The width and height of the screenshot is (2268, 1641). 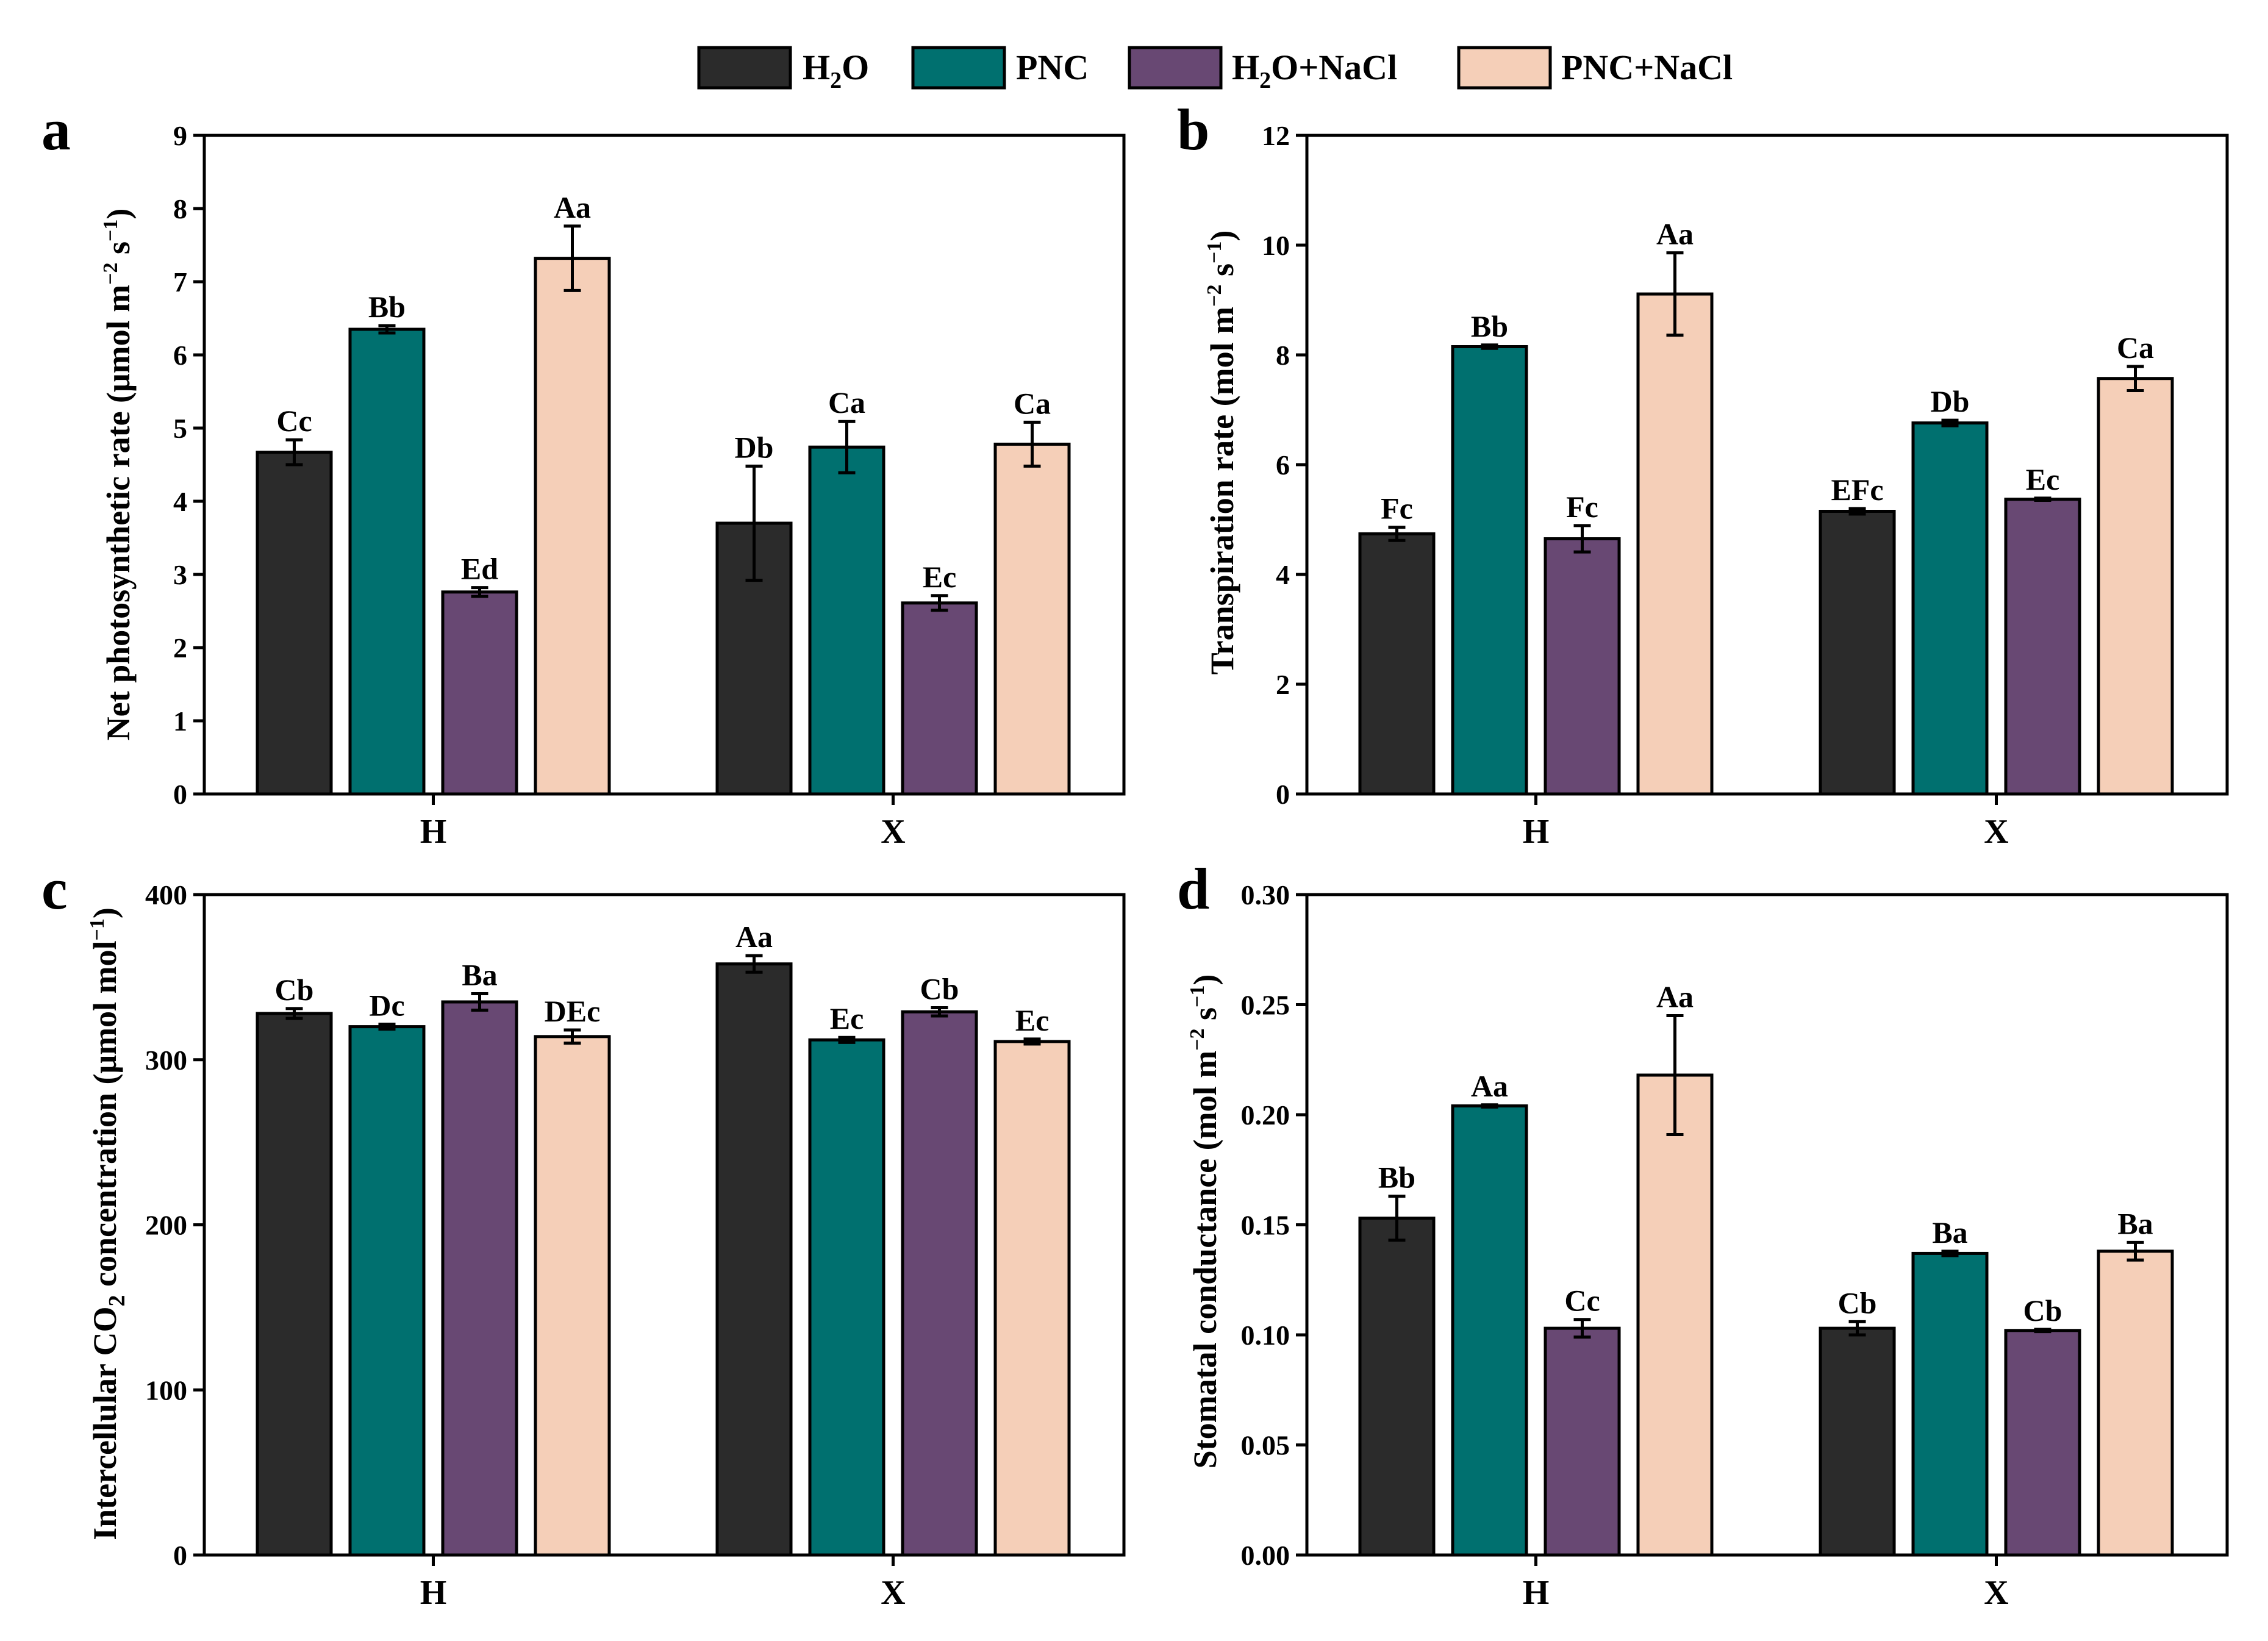 I want to click on error-bar-b-x-h2o, so click(x=1857, y=511).